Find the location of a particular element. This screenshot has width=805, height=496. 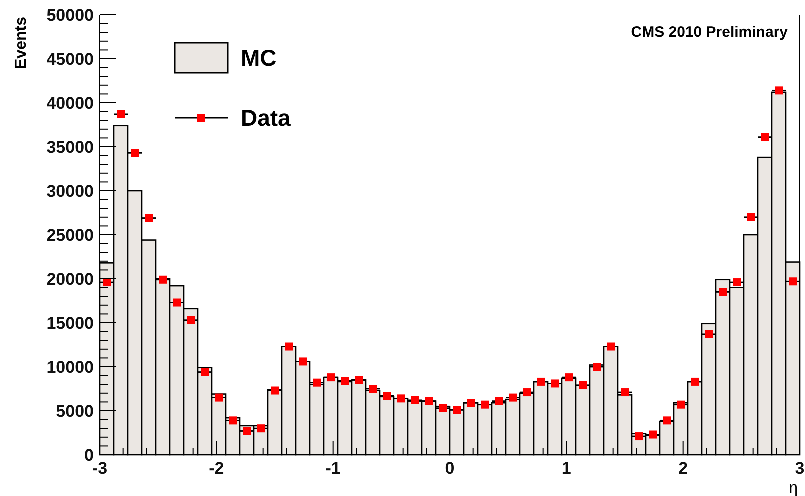

x-tick-label: 2 is located at coordinates (683, 468).